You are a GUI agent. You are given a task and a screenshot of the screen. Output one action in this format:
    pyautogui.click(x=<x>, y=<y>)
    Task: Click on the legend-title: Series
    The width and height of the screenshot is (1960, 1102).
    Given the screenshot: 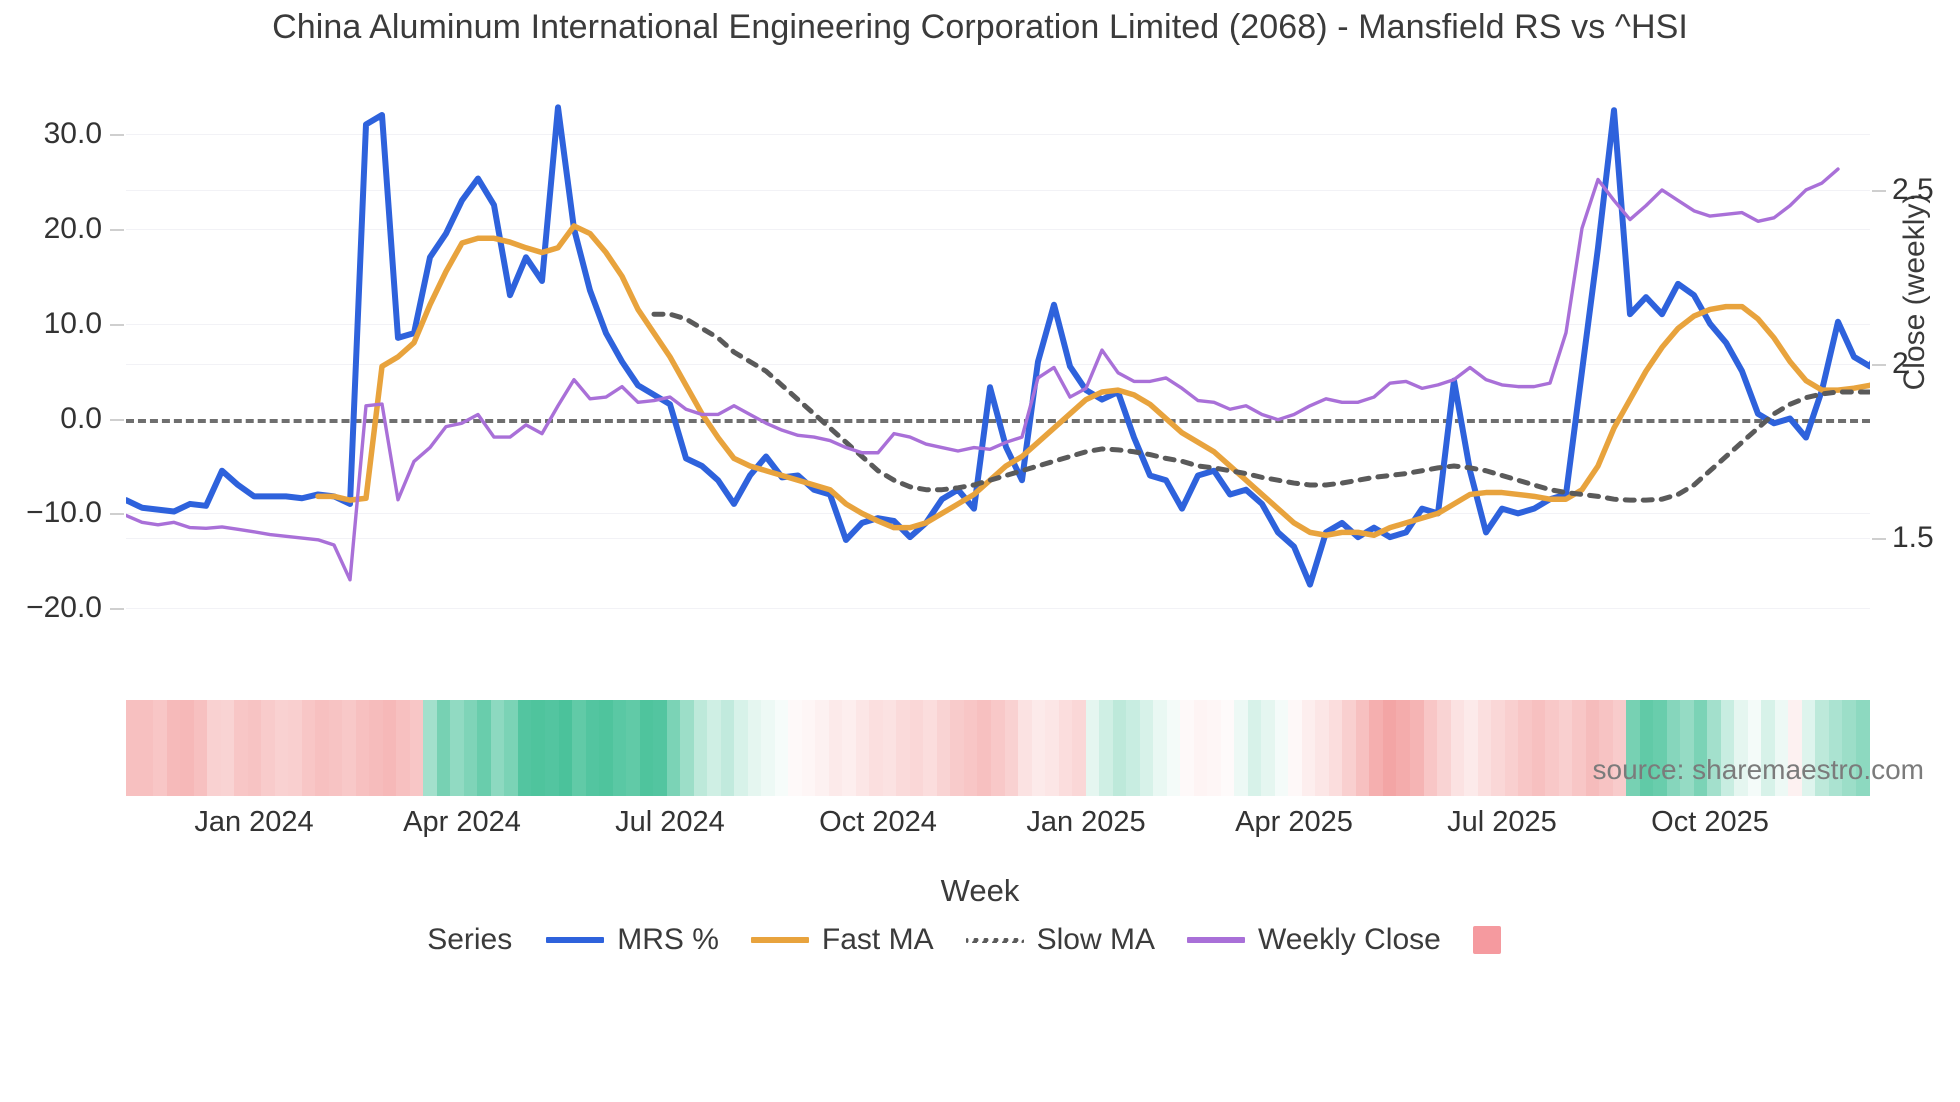 What is the action you would take?
    pyautogui.click(x=470, y=939)
    